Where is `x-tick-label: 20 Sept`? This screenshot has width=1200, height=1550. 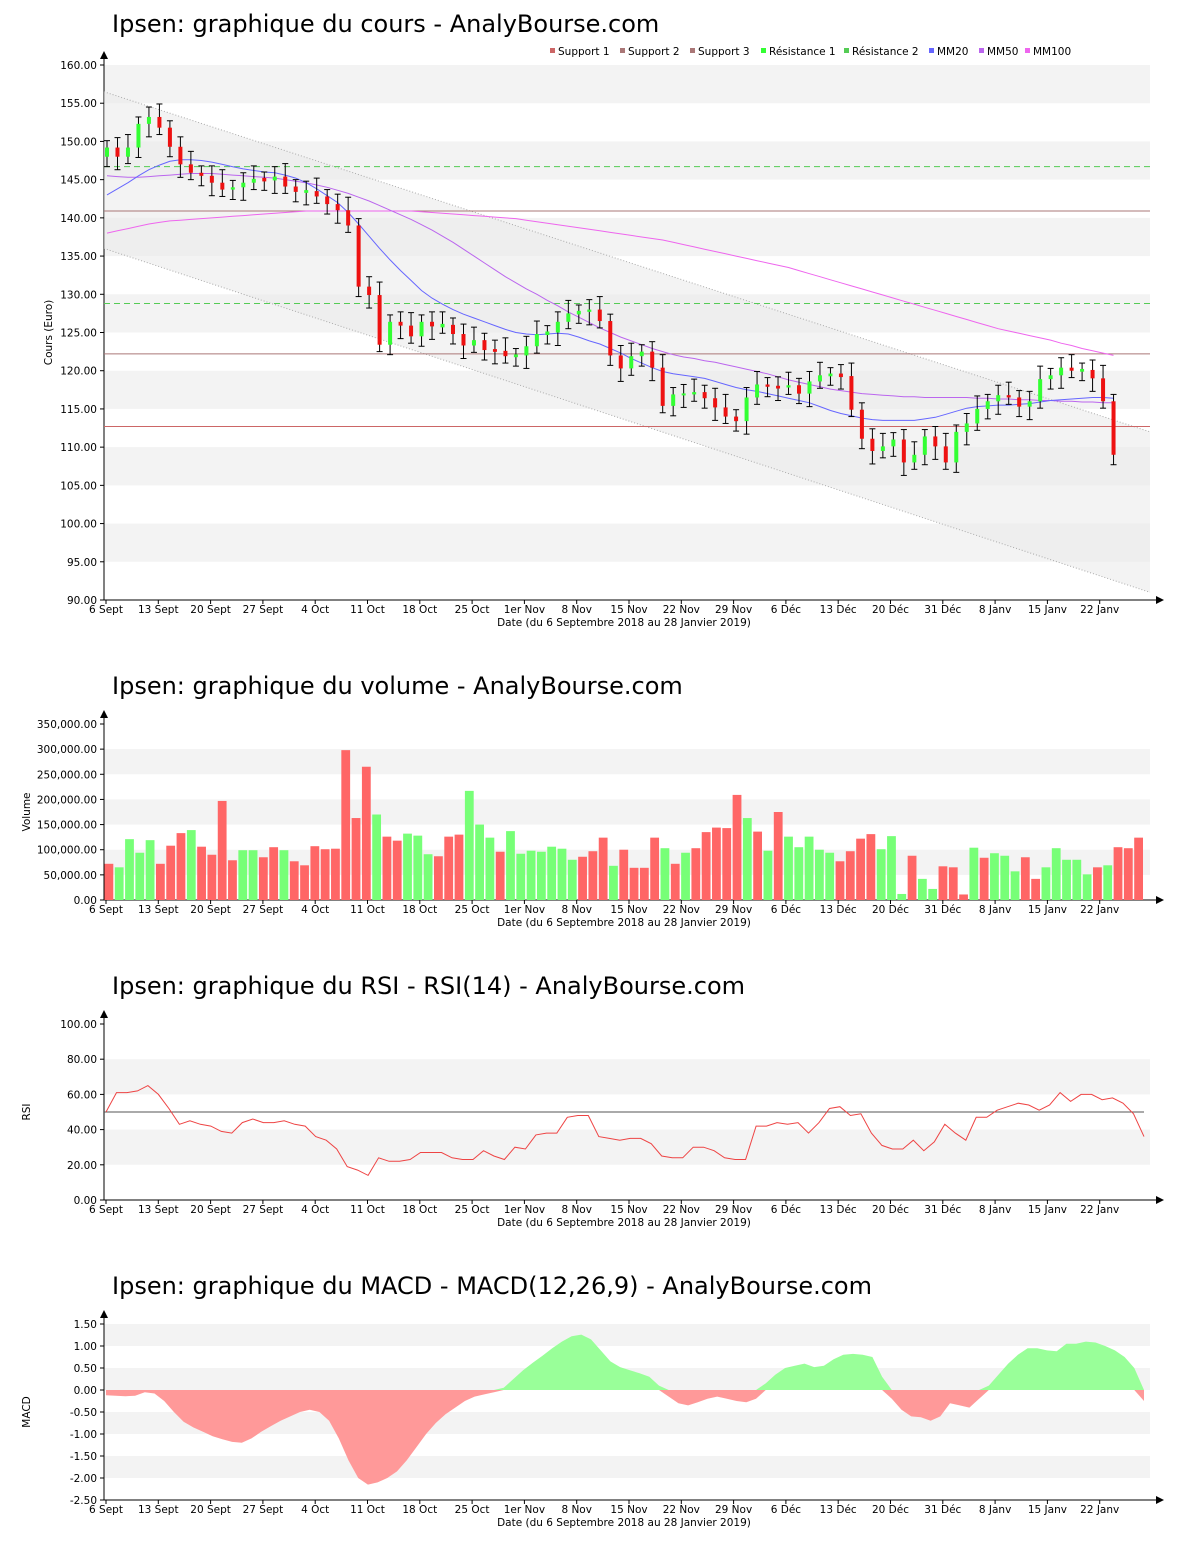 x-tick-label: 20 Sept is located at coordinates (210, 910).